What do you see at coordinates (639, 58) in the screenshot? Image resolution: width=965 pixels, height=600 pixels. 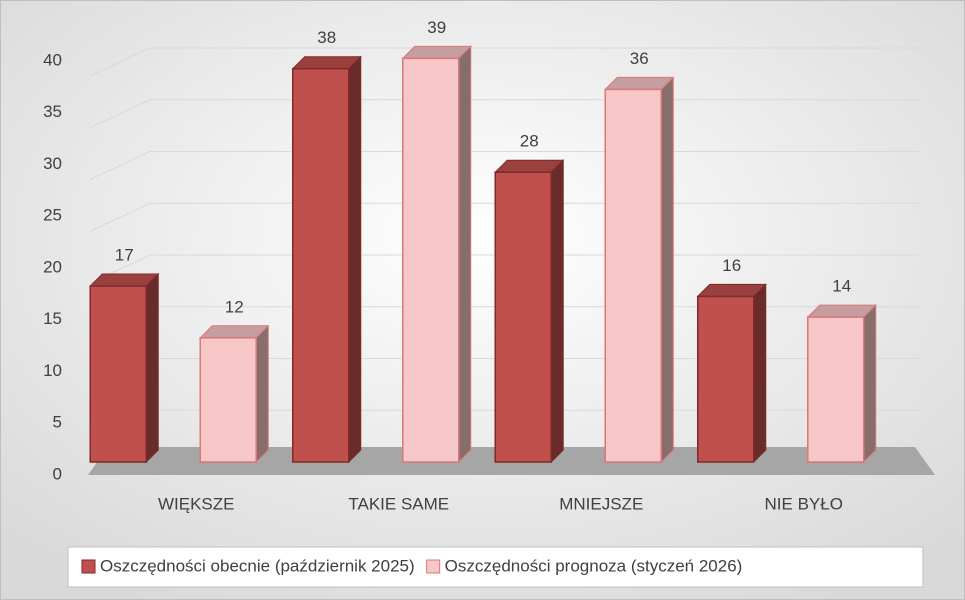 I see `data-label: 36` at bounding box center [639, 58].